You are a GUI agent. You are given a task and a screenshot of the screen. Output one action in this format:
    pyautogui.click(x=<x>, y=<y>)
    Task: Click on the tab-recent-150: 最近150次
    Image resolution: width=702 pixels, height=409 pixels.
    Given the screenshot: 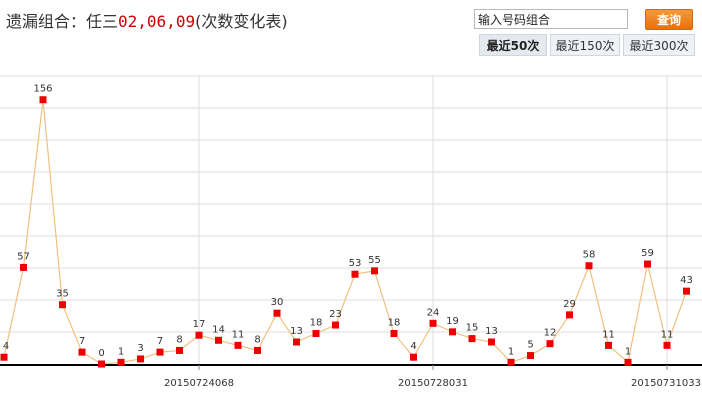 What is the action you would take?
    pyautogui.click(x=585, y=45)
    